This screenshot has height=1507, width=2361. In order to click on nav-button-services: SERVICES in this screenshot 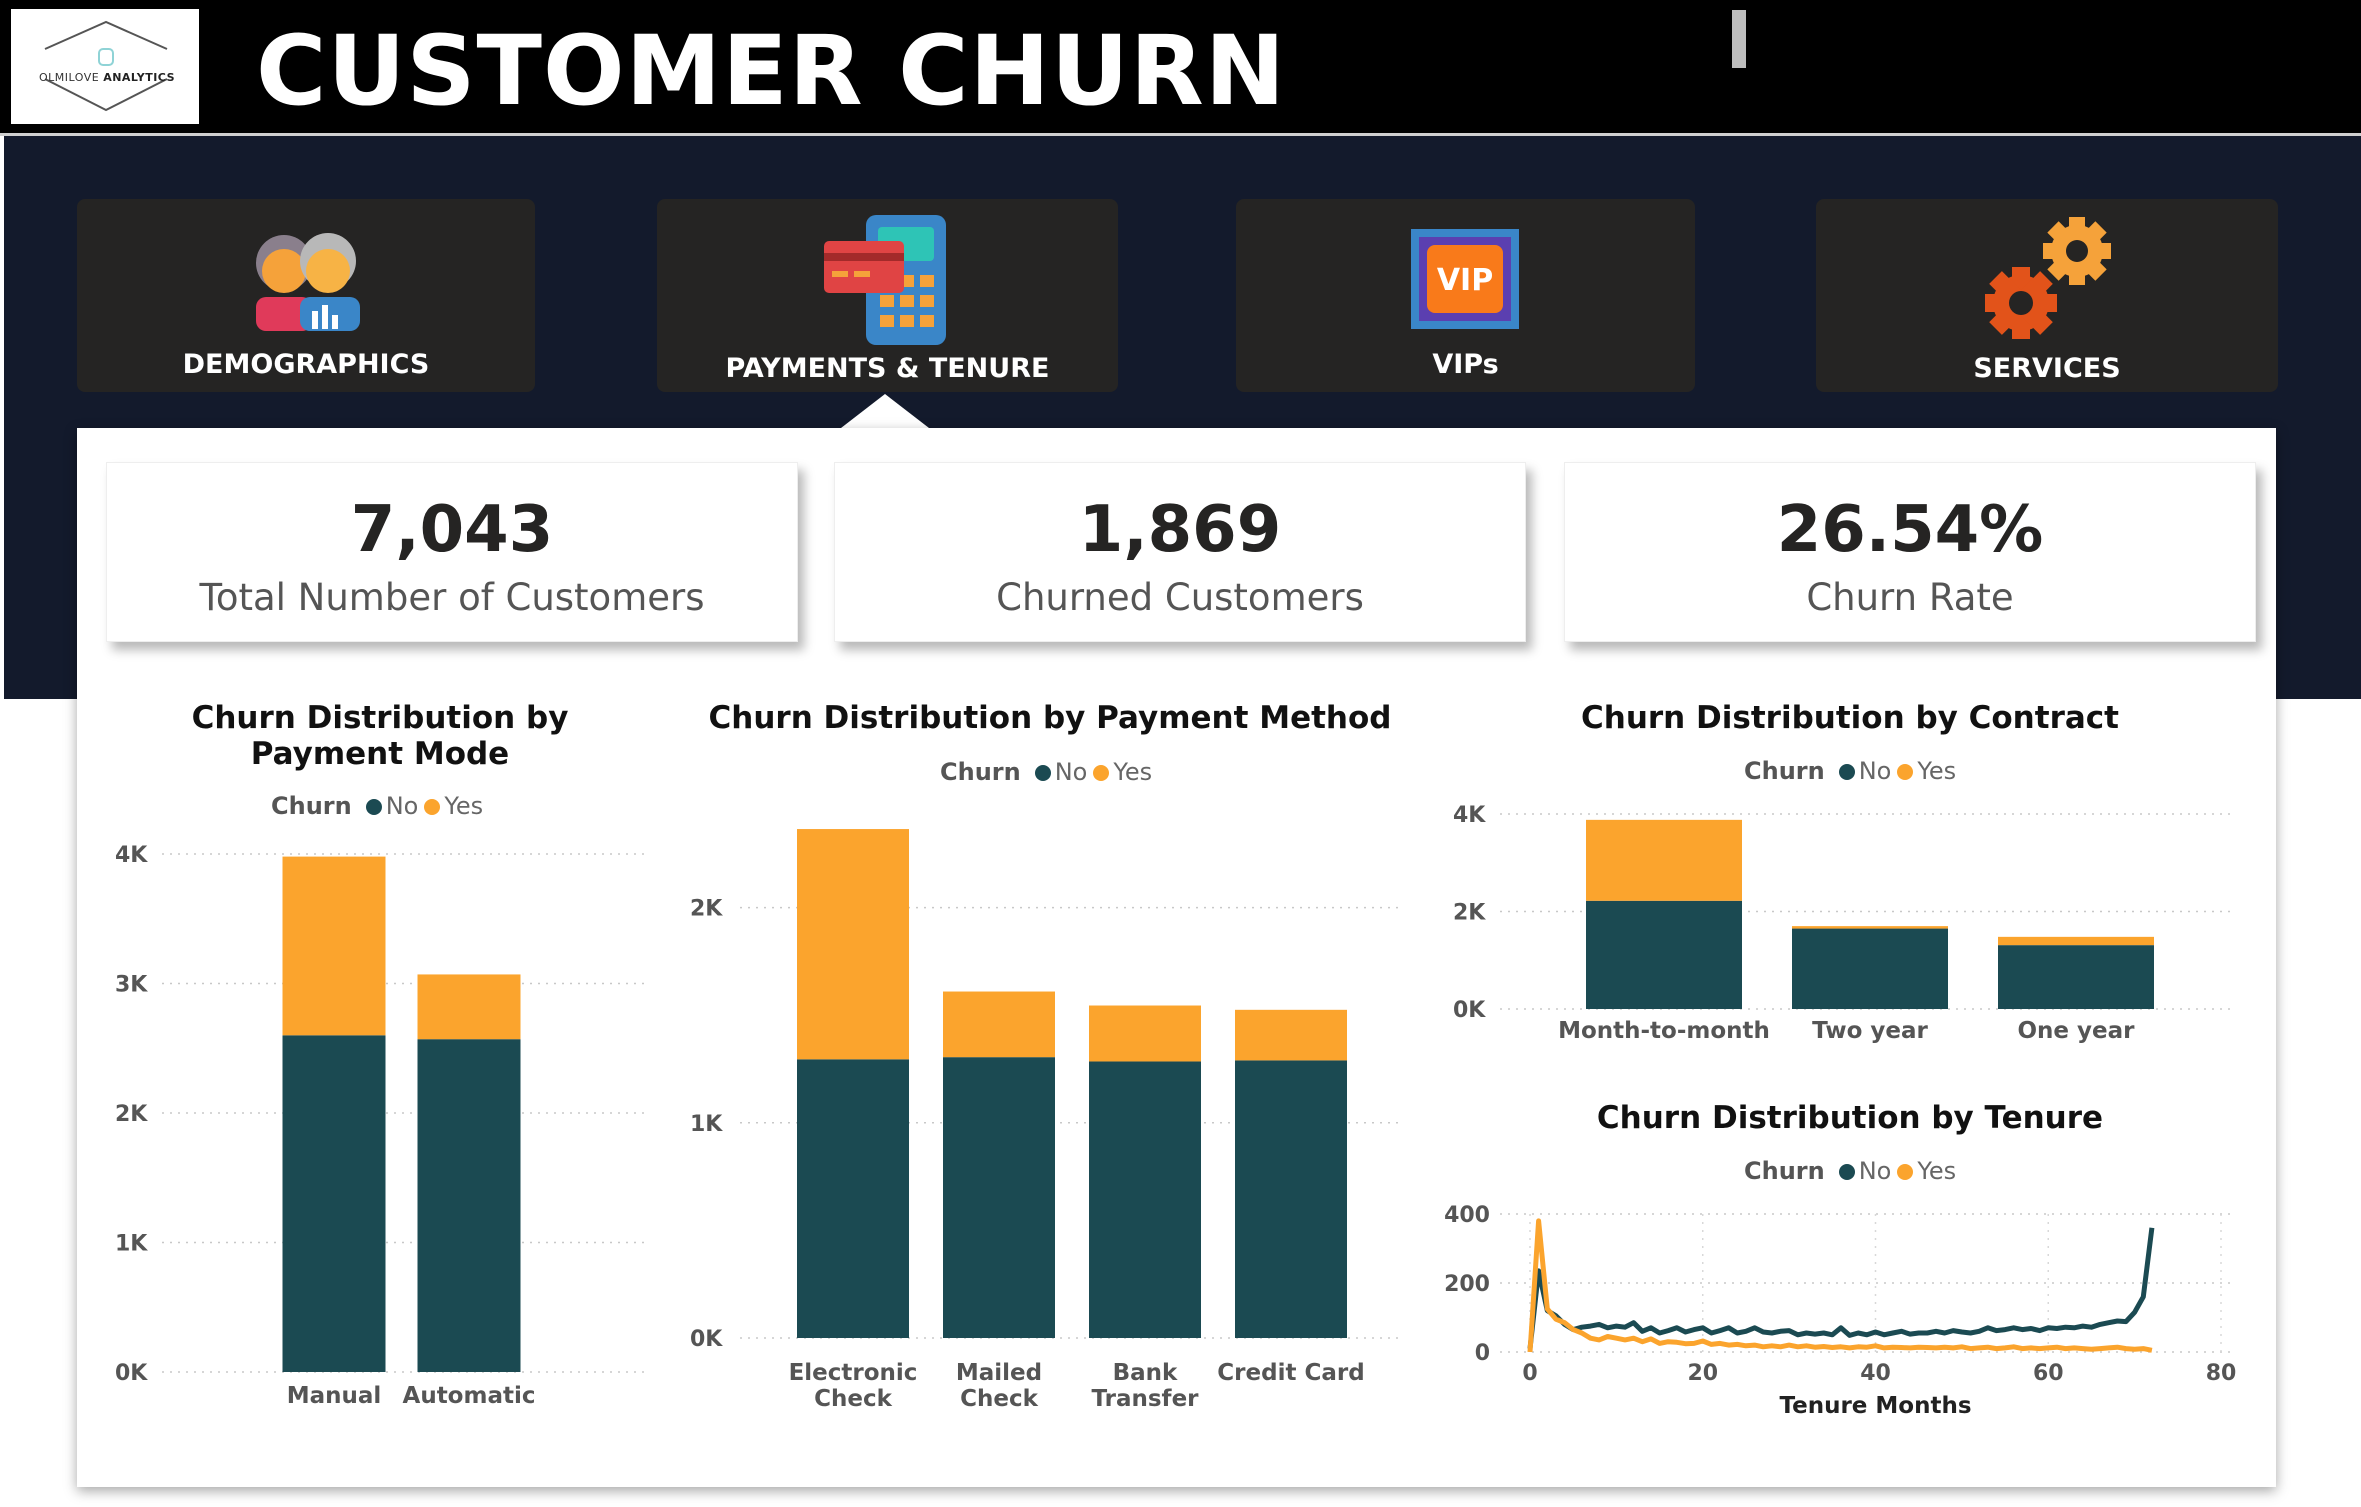, I will do `click(2047, 295)`.